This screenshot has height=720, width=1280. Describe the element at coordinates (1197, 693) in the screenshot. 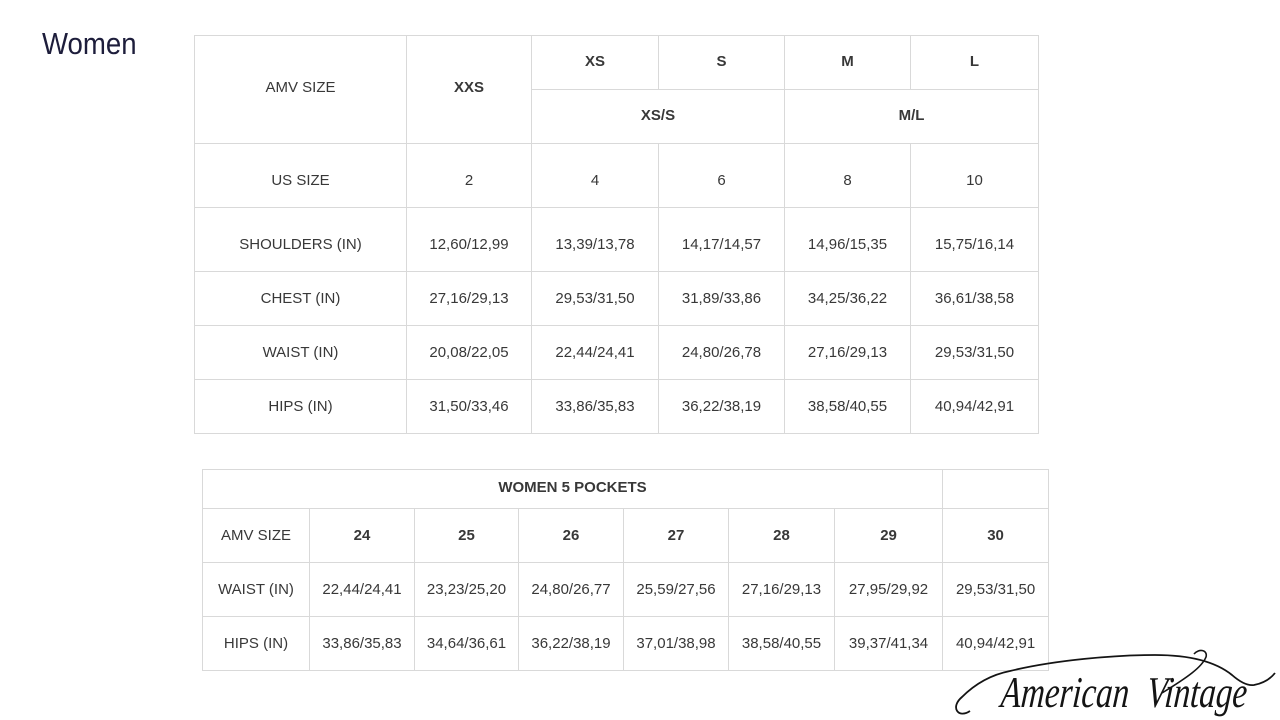

I see `svg-text: Vintage` at that location.